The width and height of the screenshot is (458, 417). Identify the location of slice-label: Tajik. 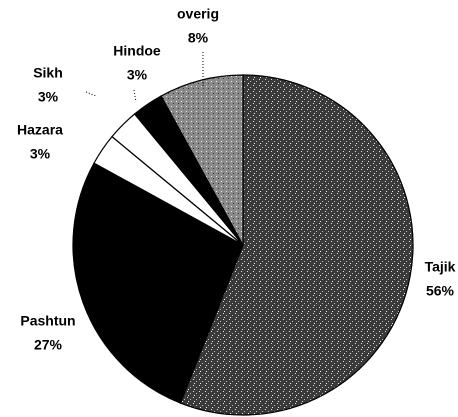
(440, 267).